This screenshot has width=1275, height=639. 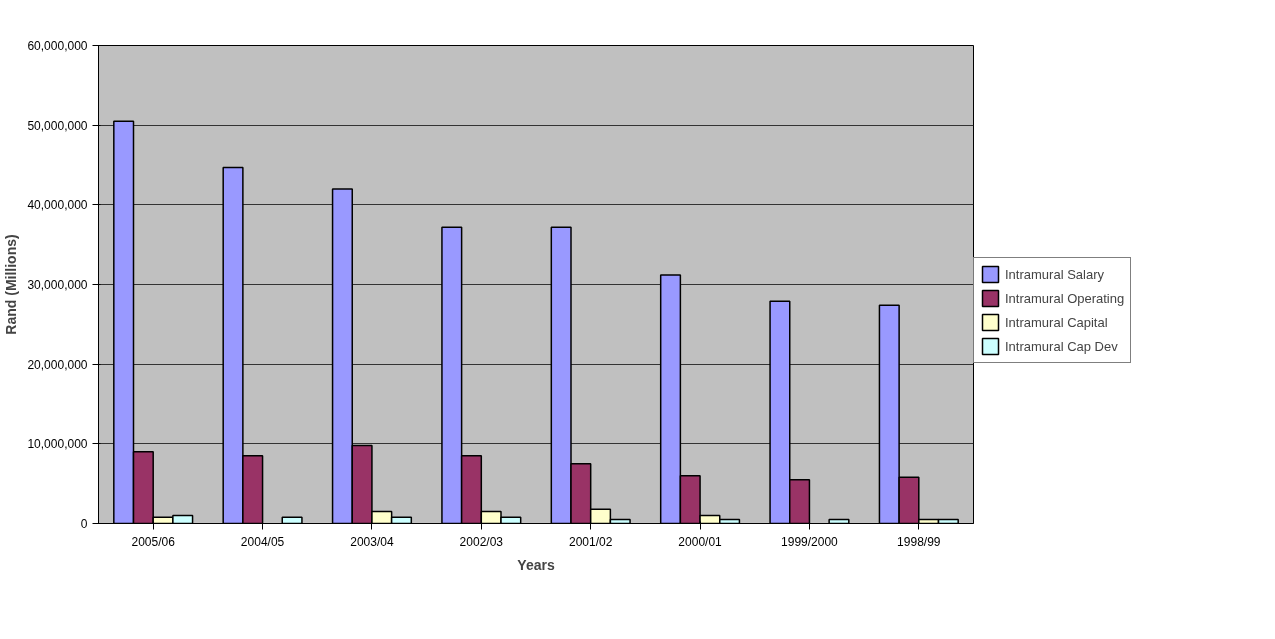 What do you see at coordinates (919, 541) in the screenshot?
I see `x-tick-label: 1998/99` at bounding box center [919, 541].